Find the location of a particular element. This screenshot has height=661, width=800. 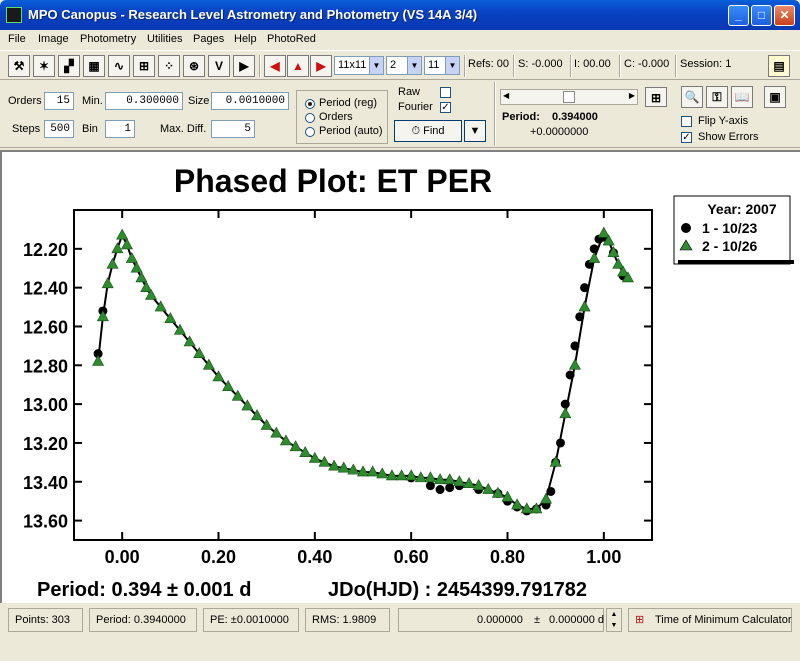

find-button: ⏱ Find is located at coordinates (428, 131).